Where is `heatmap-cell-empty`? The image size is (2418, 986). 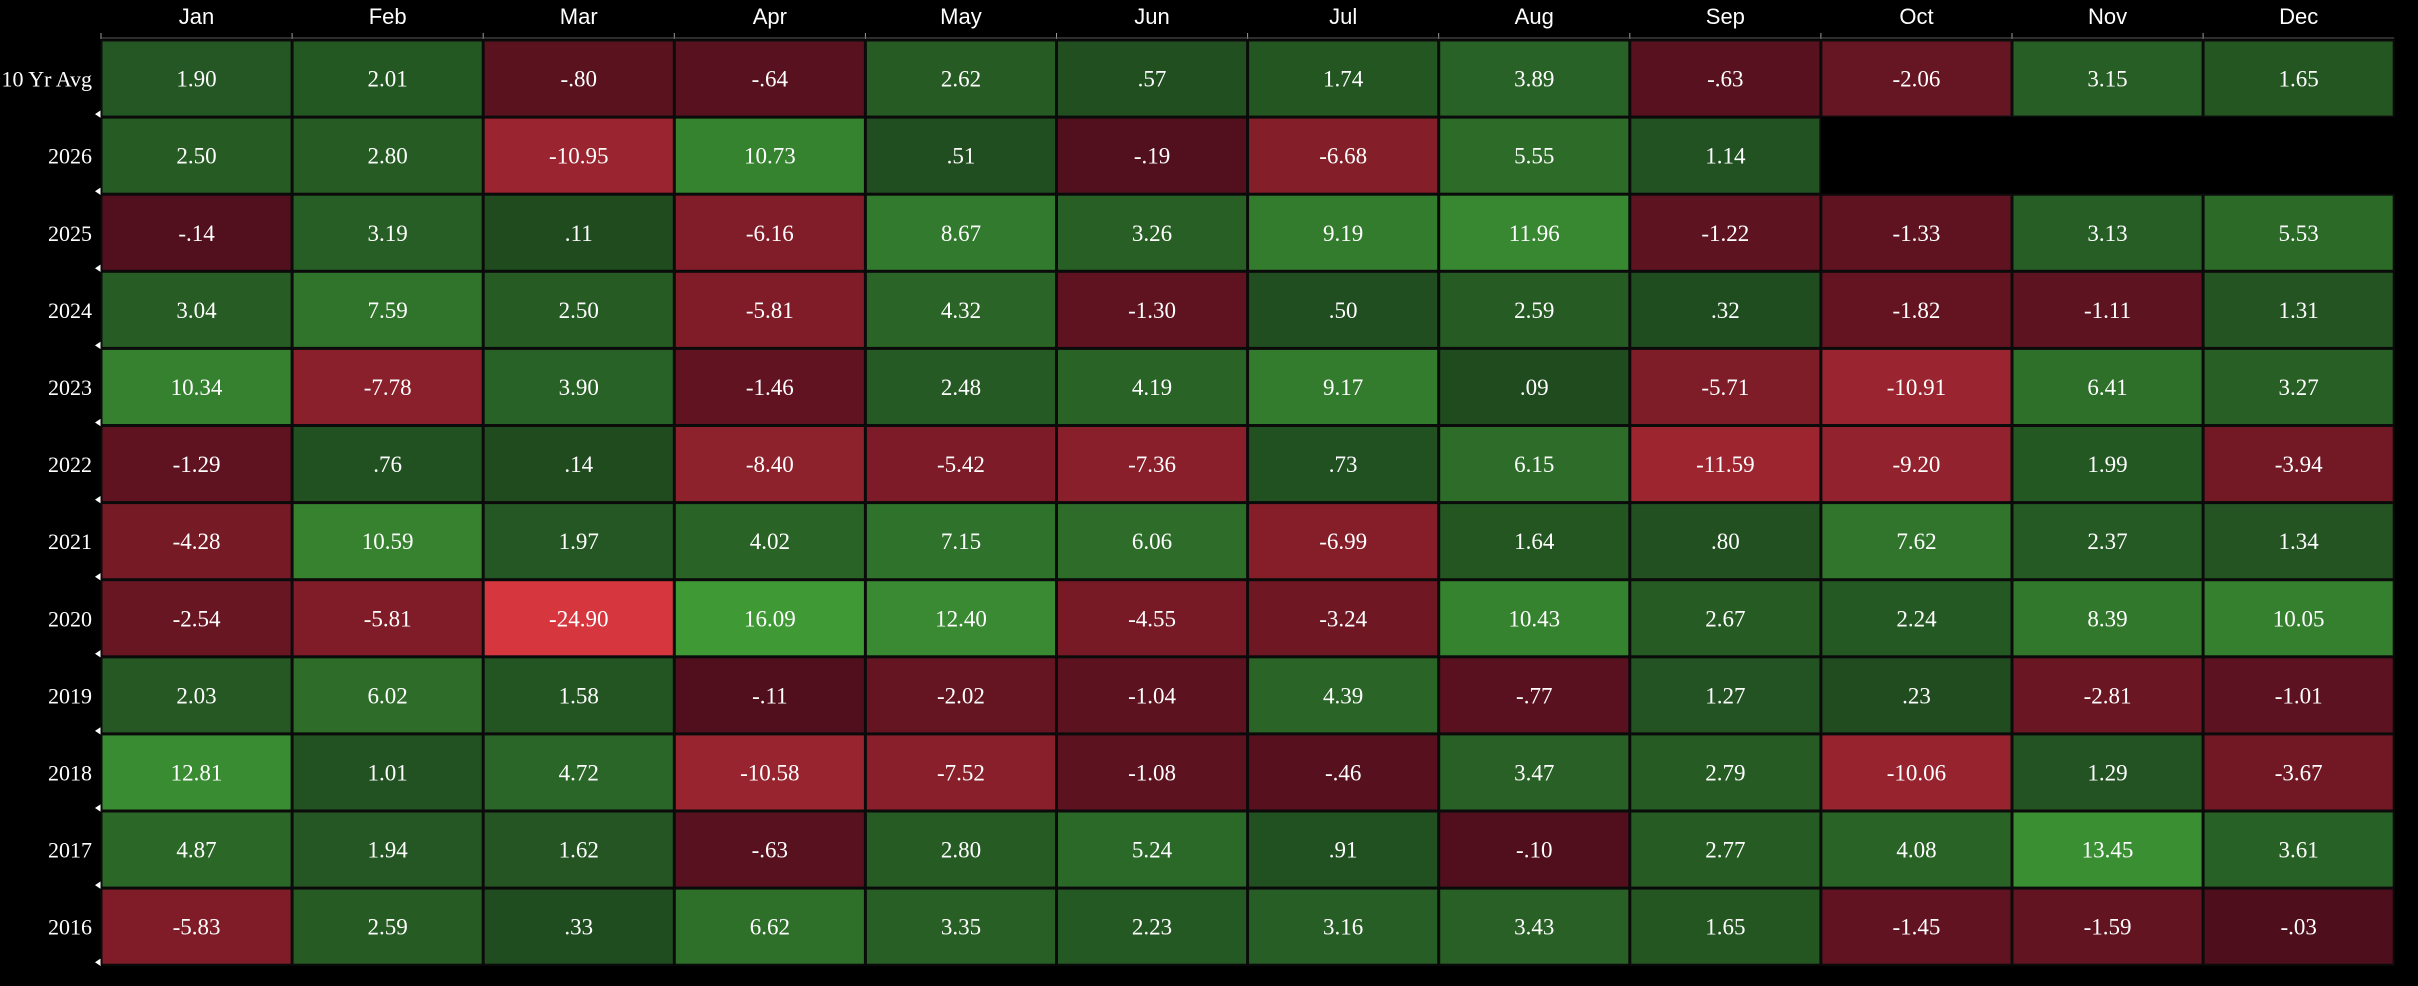 heatmap-cell-empty is located at coordinates (2108, 156).